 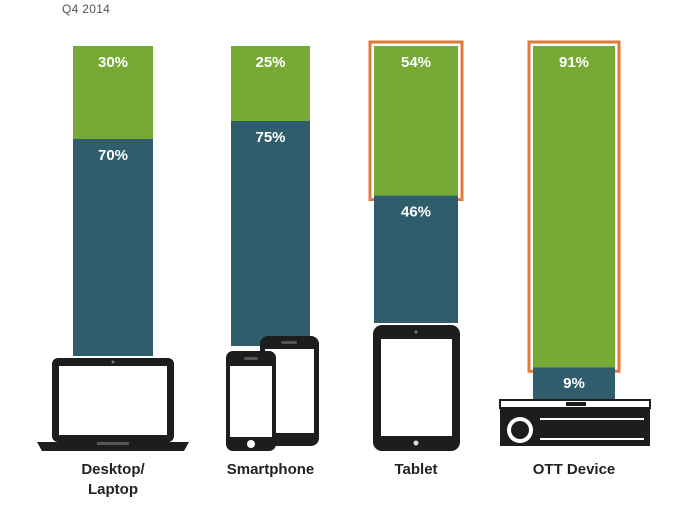 I want to click on bar-tablet-green, so click(x=416, y=121).